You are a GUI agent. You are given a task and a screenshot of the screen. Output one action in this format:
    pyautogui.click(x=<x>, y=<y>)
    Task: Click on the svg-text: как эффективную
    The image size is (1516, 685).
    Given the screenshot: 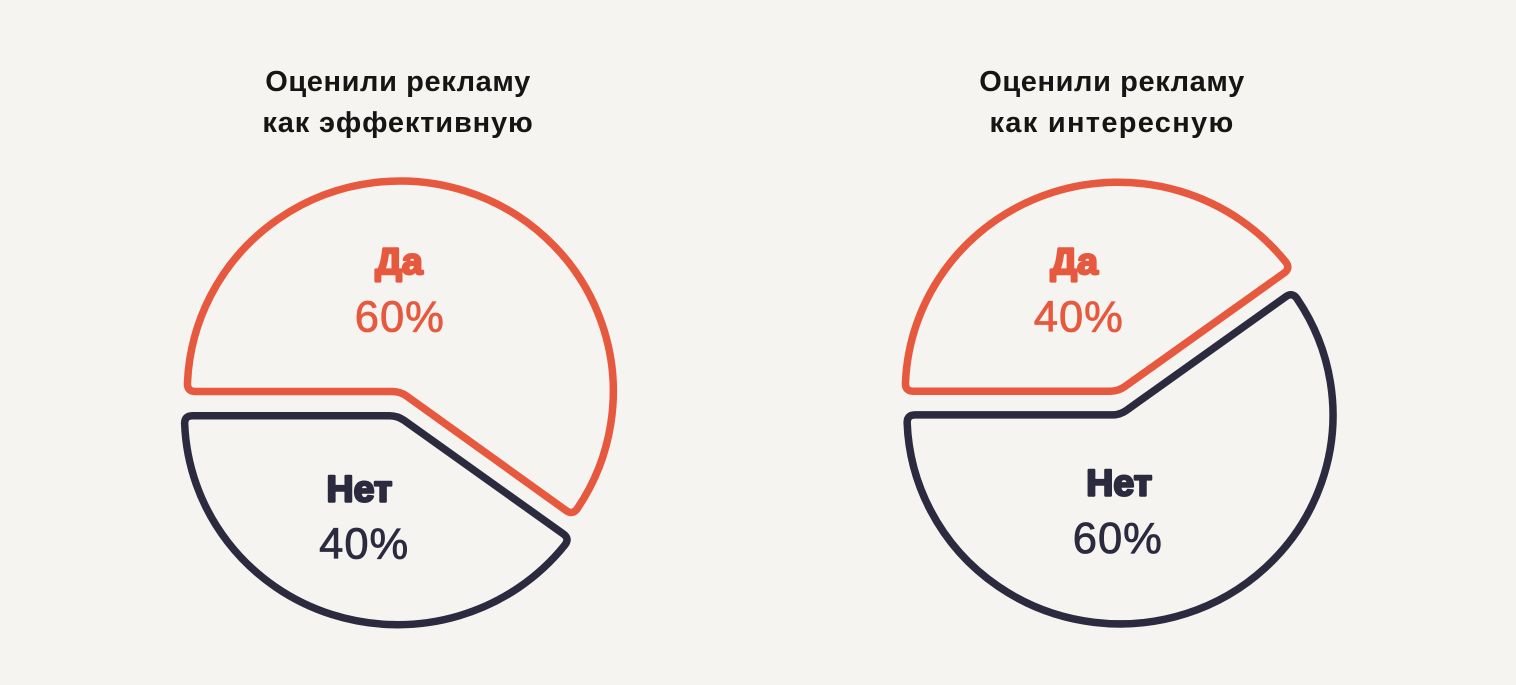 What is the action you would take?
    pyautogui.click(x=397, y=123)
    